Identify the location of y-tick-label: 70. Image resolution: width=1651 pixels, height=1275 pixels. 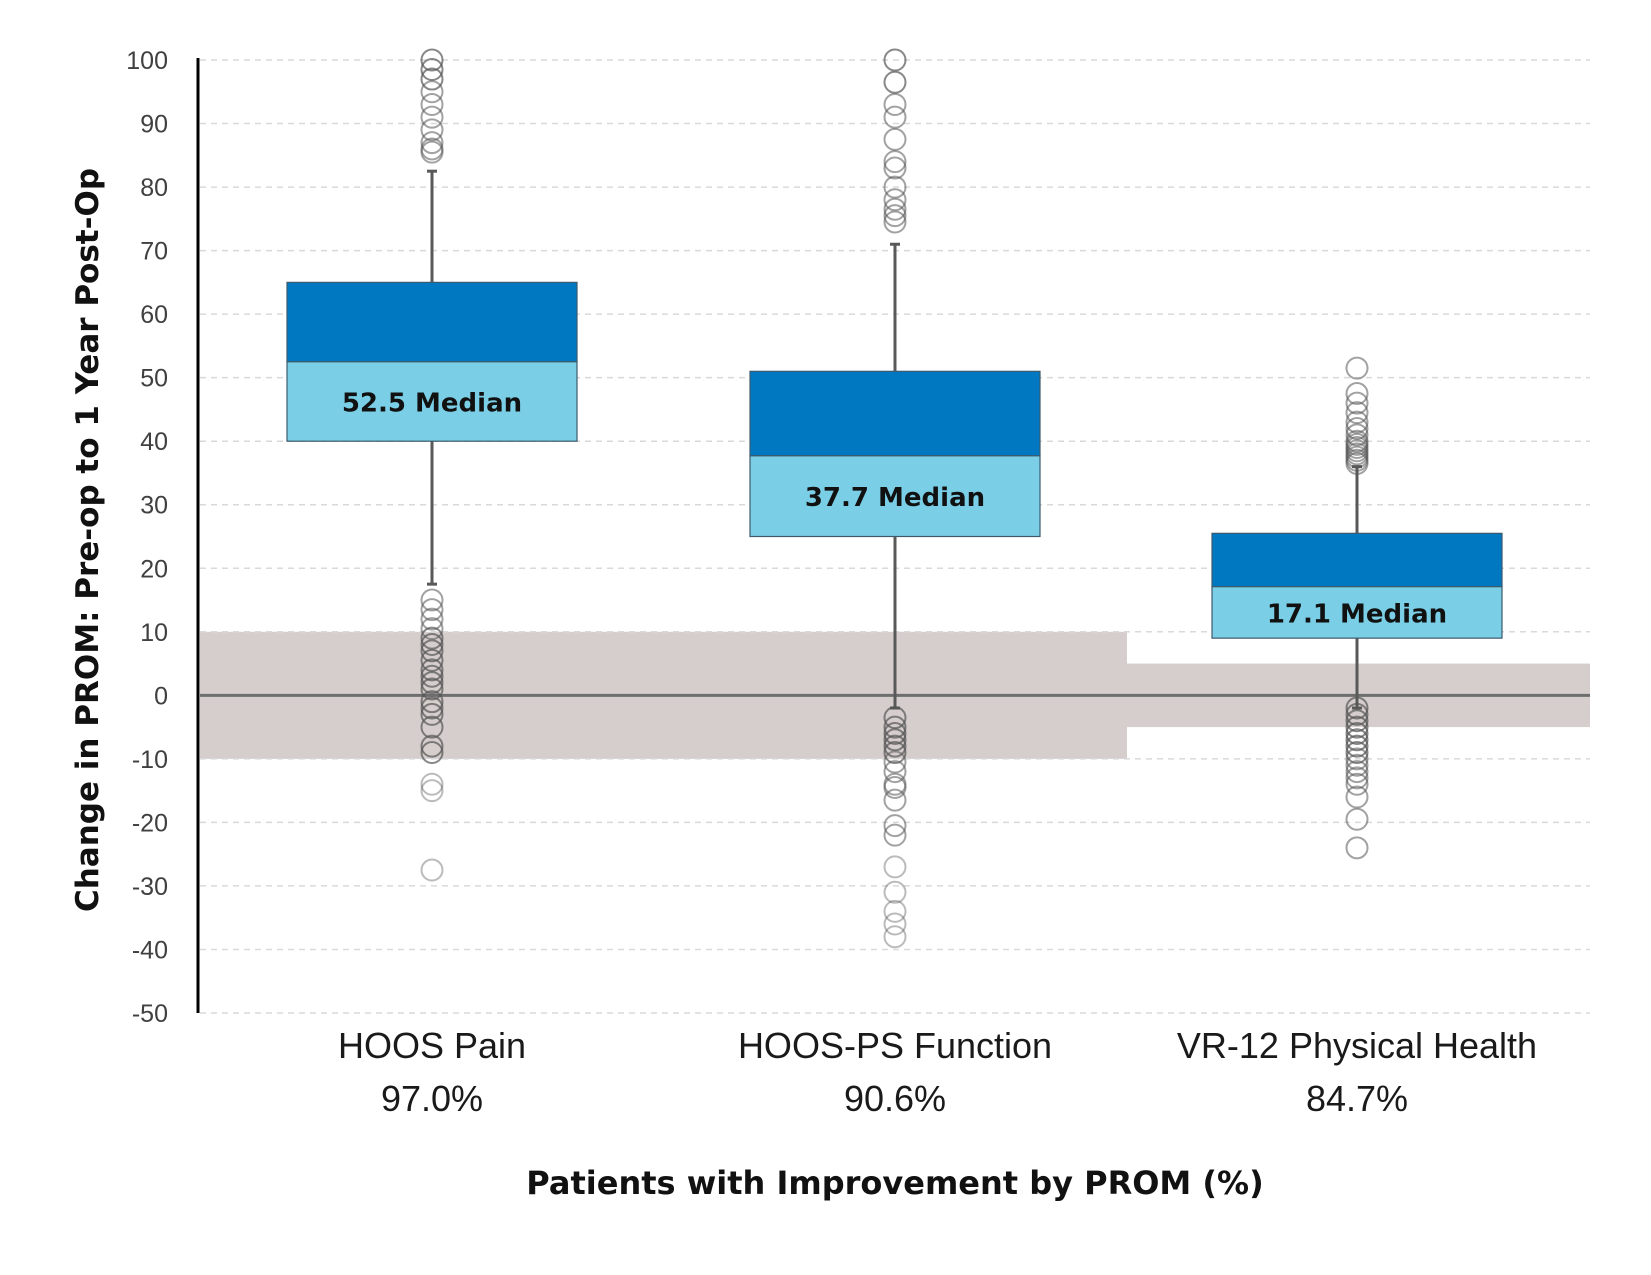
(154, 252).